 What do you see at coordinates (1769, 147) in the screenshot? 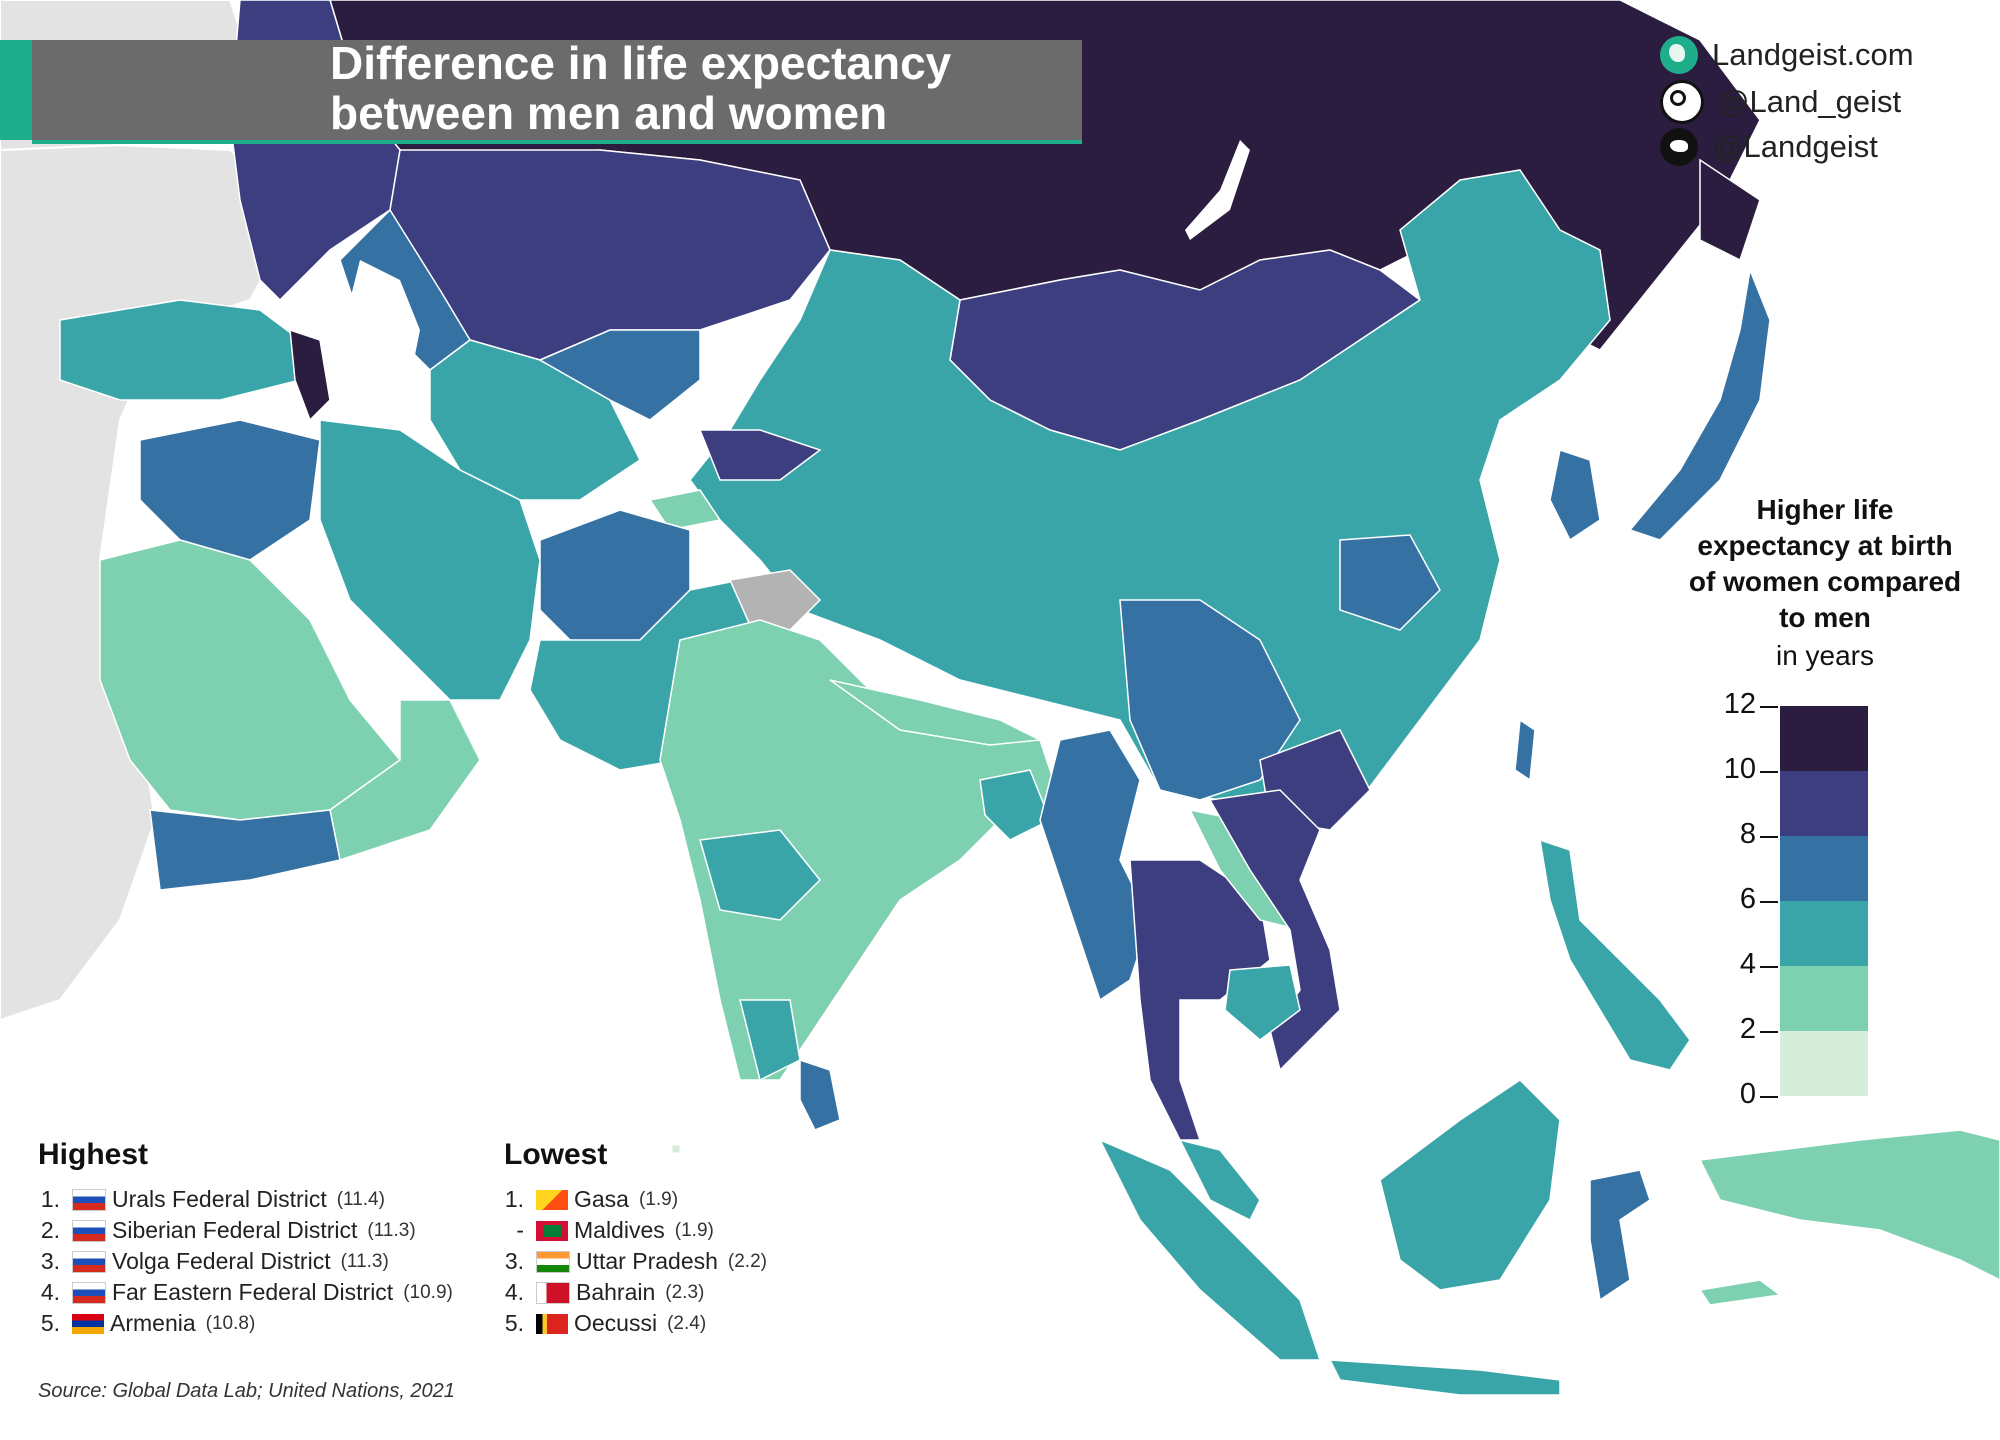
I see `twitter-link: @Landgeist` at bounding box center [1769, 147].